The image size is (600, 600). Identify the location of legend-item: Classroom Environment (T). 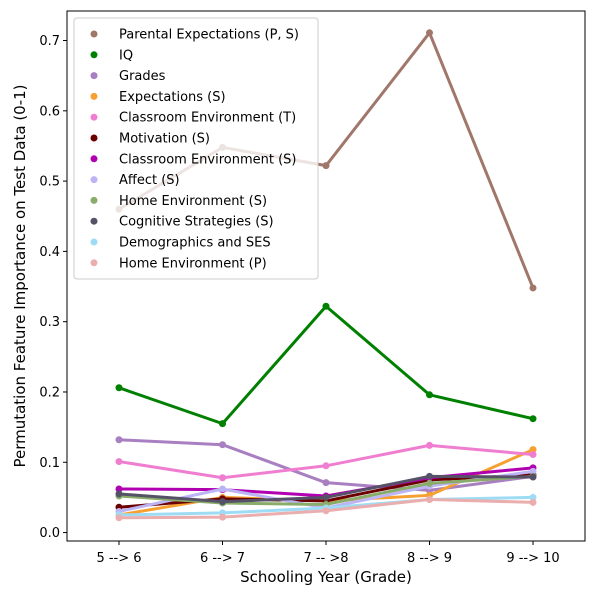
(193, 118).